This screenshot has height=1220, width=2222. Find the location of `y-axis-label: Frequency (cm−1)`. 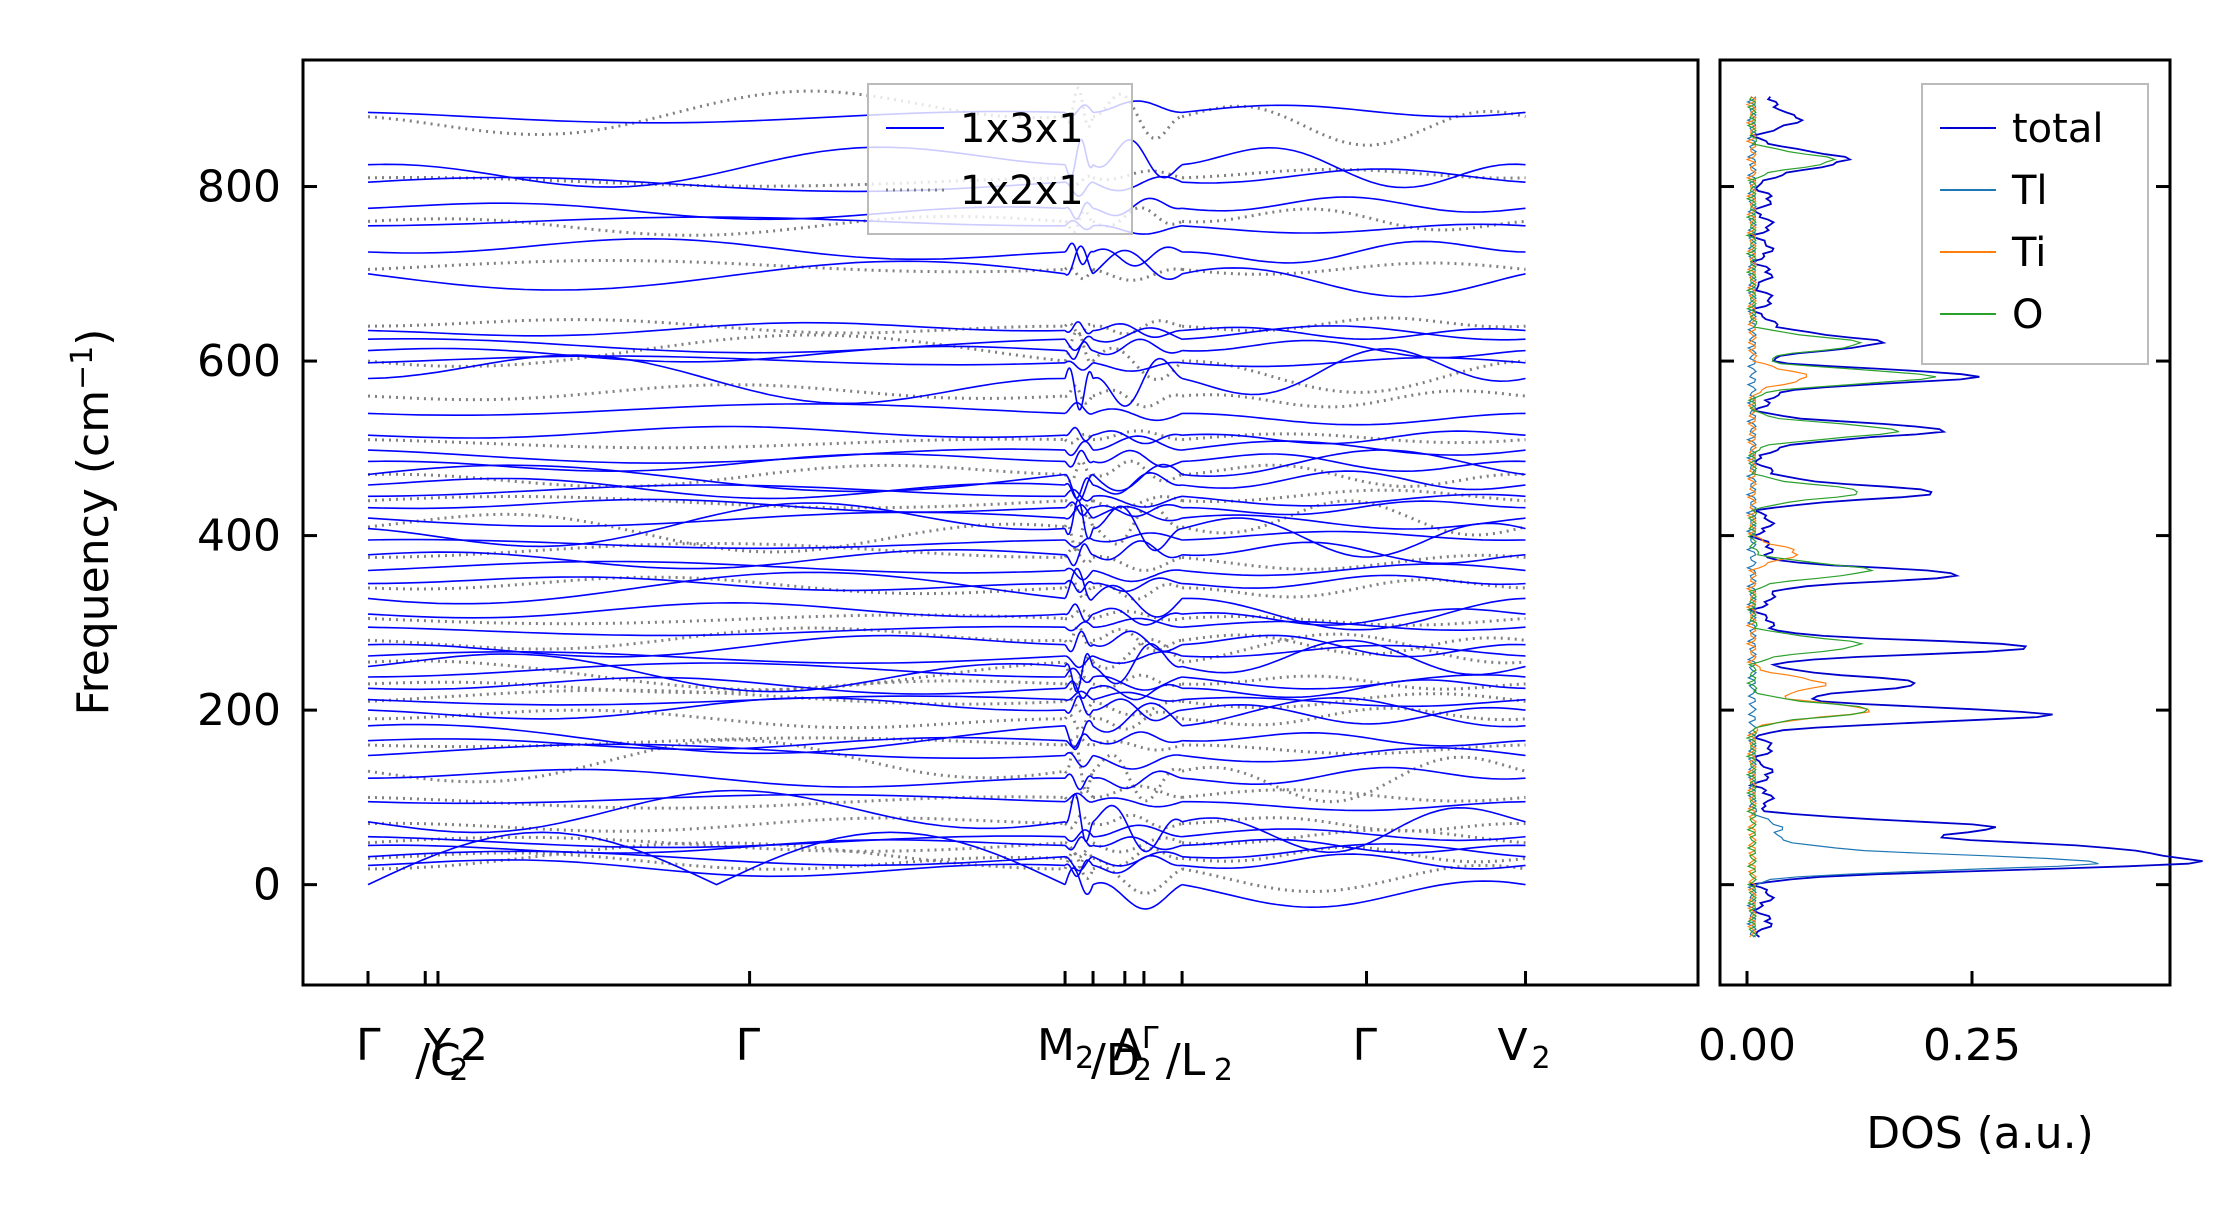

y-axis-label: Frequency (cm−1) is located at coordinates (92, 522).